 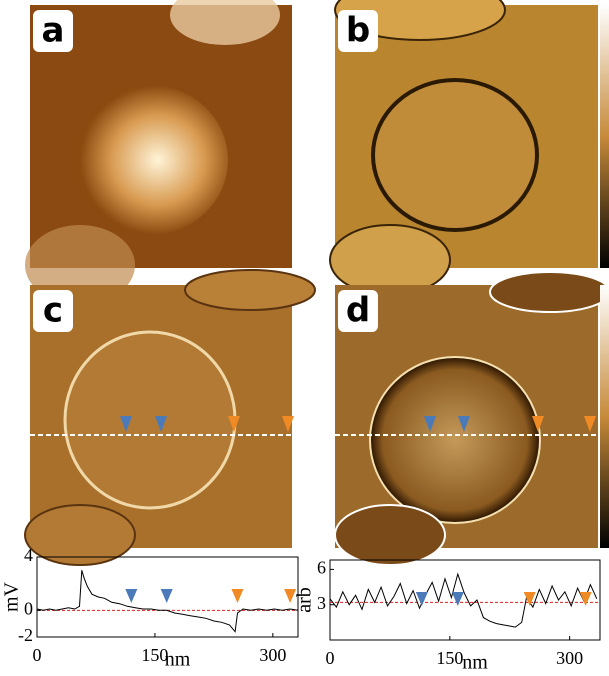 I want to click on y-axis-label: arb, so click(x=305, y=600).